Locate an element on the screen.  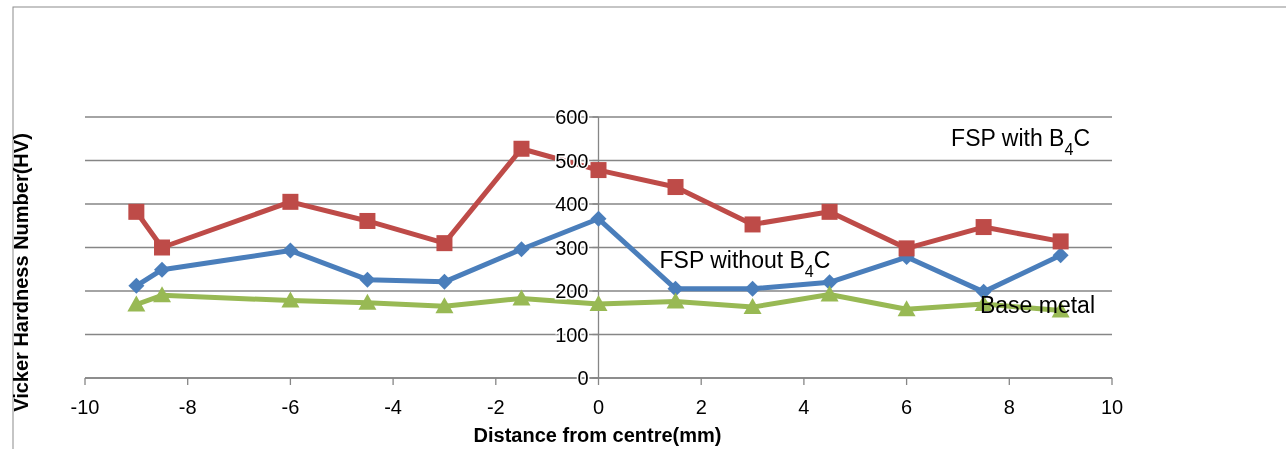
y-tick-label: 500 is located at coordinates (572, 160).